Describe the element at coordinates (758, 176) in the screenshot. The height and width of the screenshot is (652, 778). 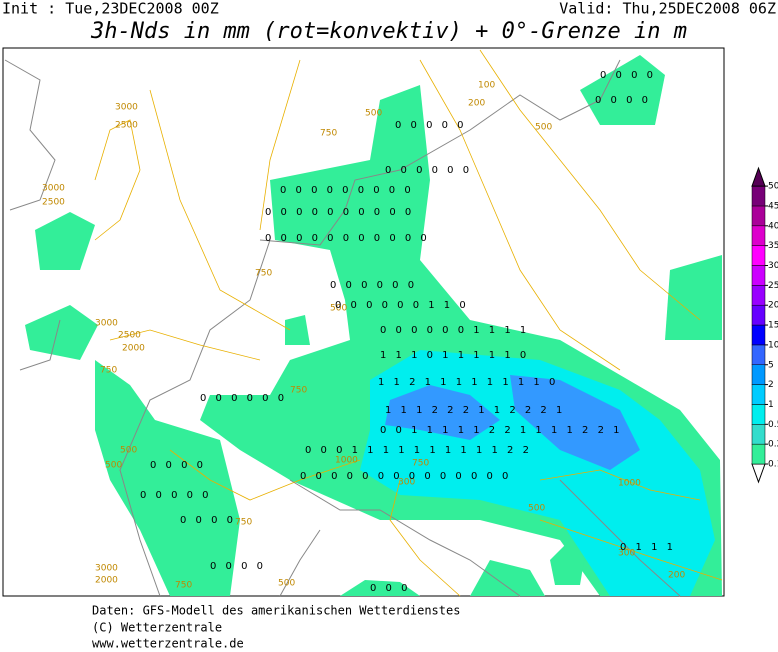
I see `colorbar-high-end` at that location.